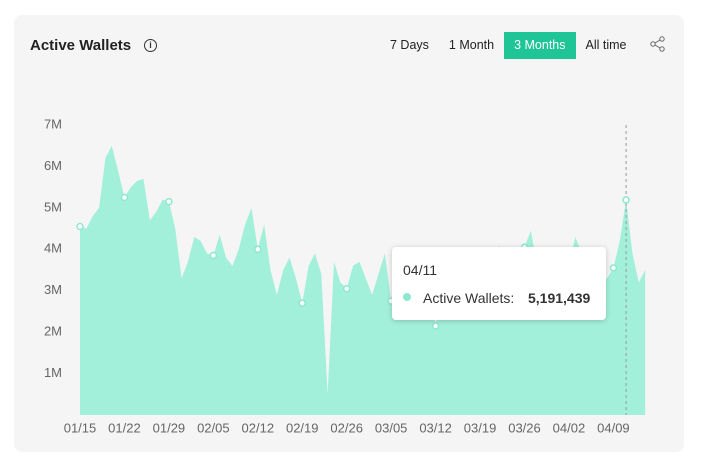  I want to click on y-tick-label: 6M, so click(53, 165).